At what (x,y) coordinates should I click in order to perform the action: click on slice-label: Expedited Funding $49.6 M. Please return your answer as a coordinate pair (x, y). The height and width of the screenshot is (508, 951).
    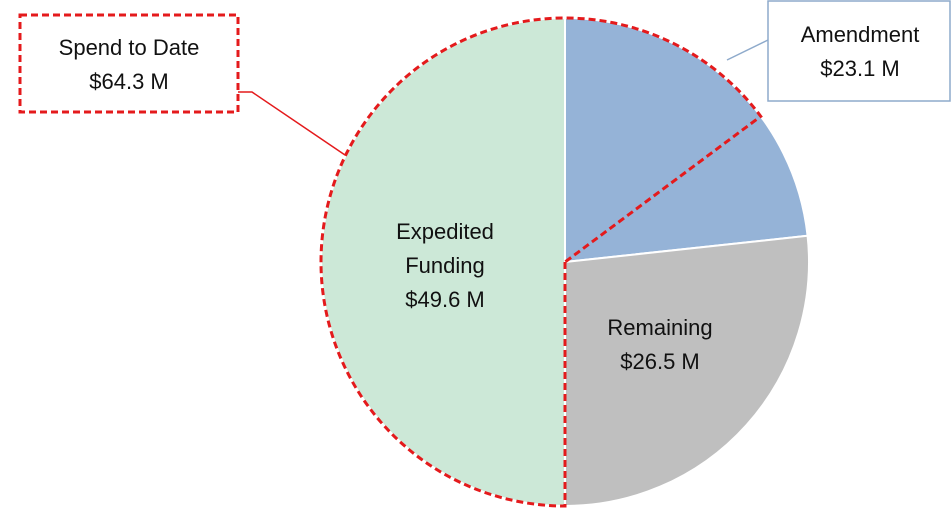
    Looking at the image, I should click on (445, 266).